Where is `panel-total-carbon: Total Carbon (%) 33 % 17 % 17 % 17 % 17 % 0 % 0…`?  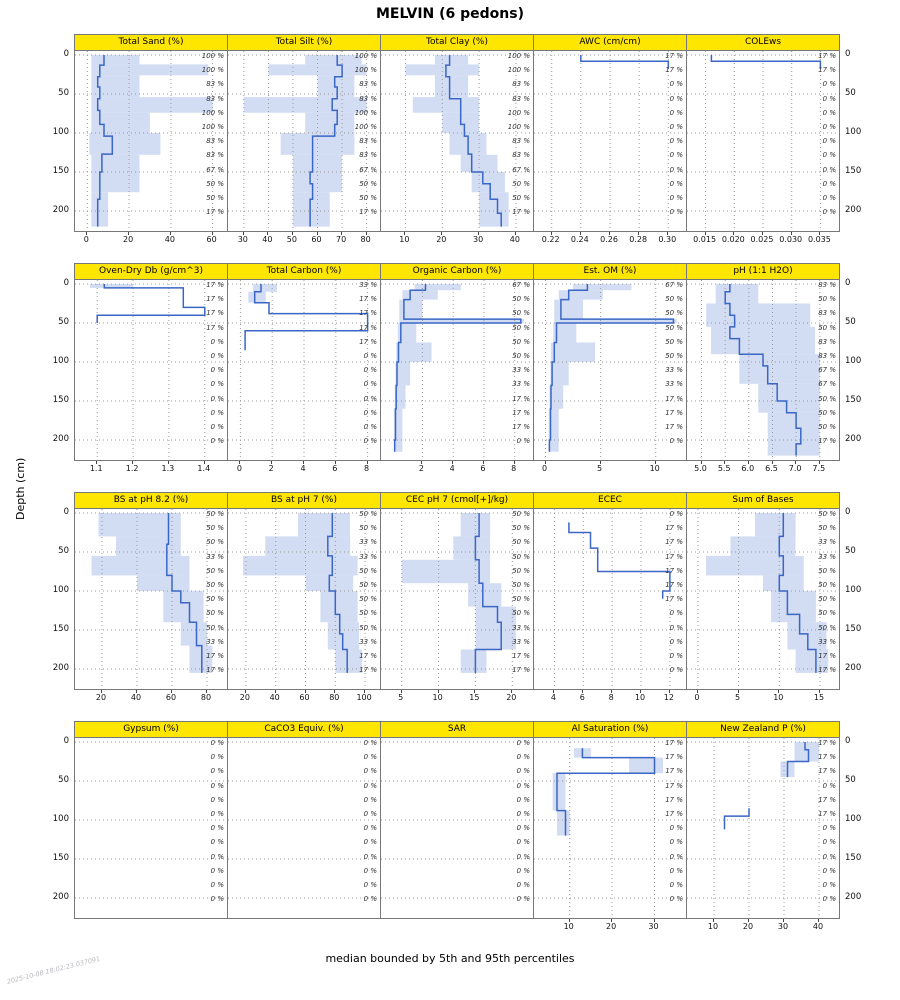
panel-total-carbon: Total Carbon (%) 33 % 17 % 17 % 17 % 17 % 0 % 0… is located at coordinates (304, 362).